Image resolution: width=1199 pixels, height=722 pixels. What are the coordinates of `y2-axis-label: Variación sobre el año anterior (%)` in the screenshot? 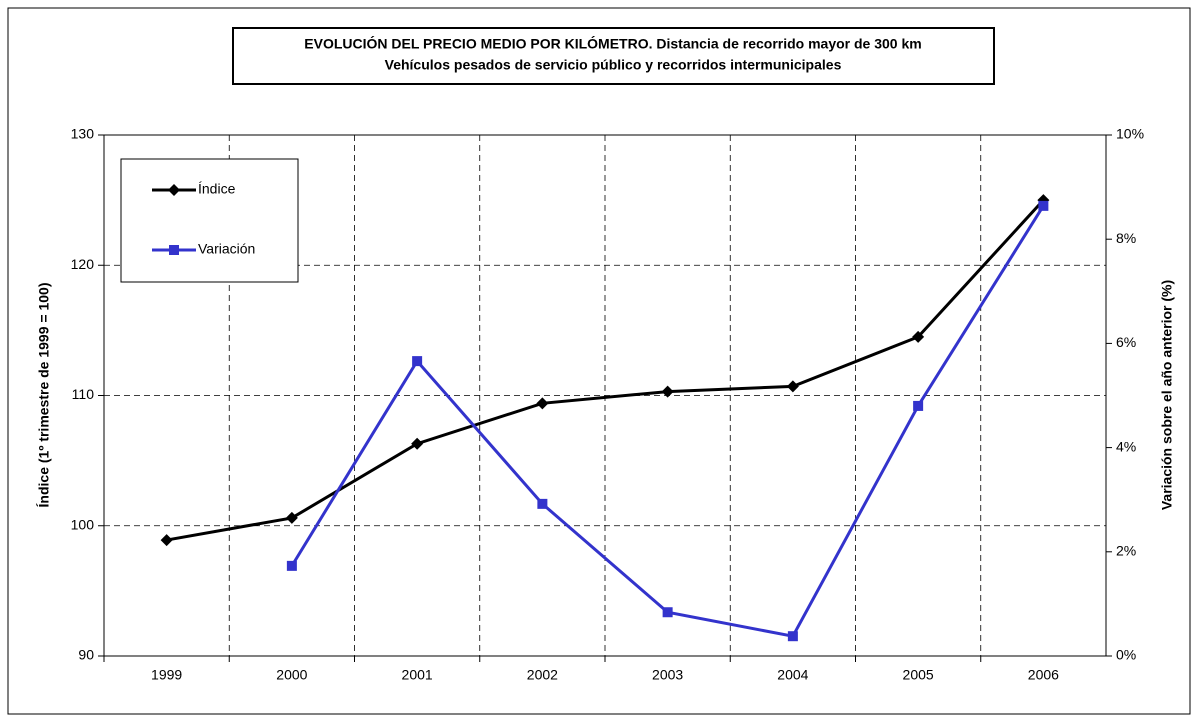 It's located at (1167, 395).